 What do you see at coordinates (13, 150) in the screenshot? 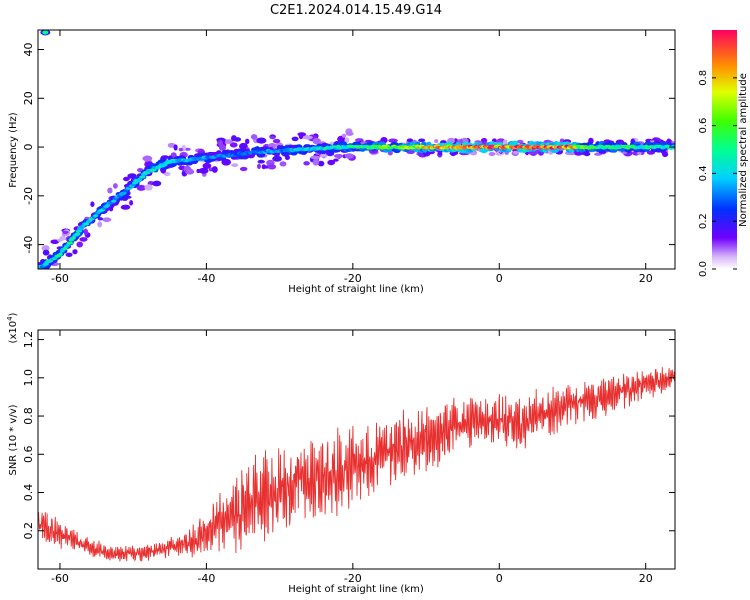
I see `heatmap-y-axis-label: Frequency (Hz)` at bounding box center [13, 150].